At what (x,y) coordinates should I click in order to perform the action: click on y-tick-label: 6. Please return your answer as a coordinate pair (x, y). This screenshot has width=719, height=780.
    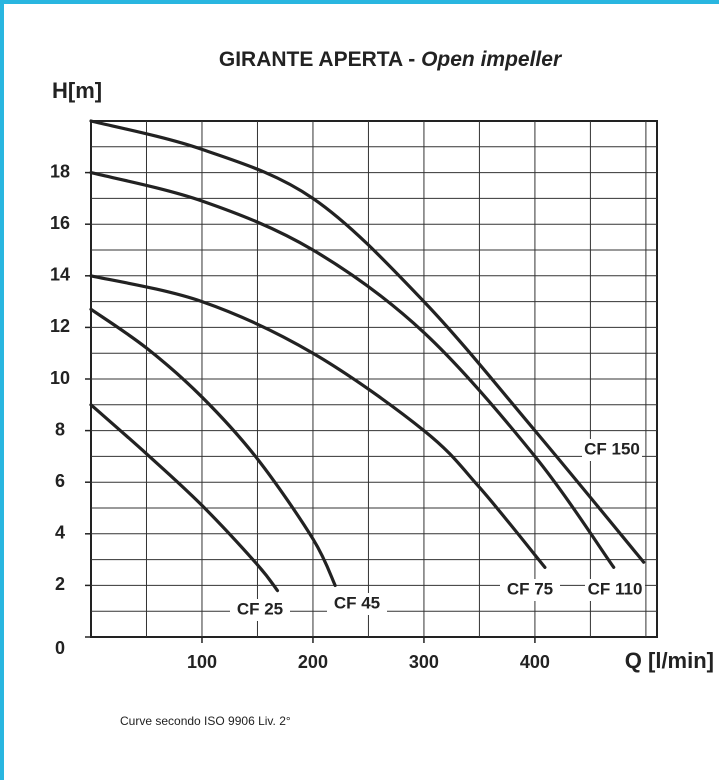
    Looking at the image, I should click on (60, 481).